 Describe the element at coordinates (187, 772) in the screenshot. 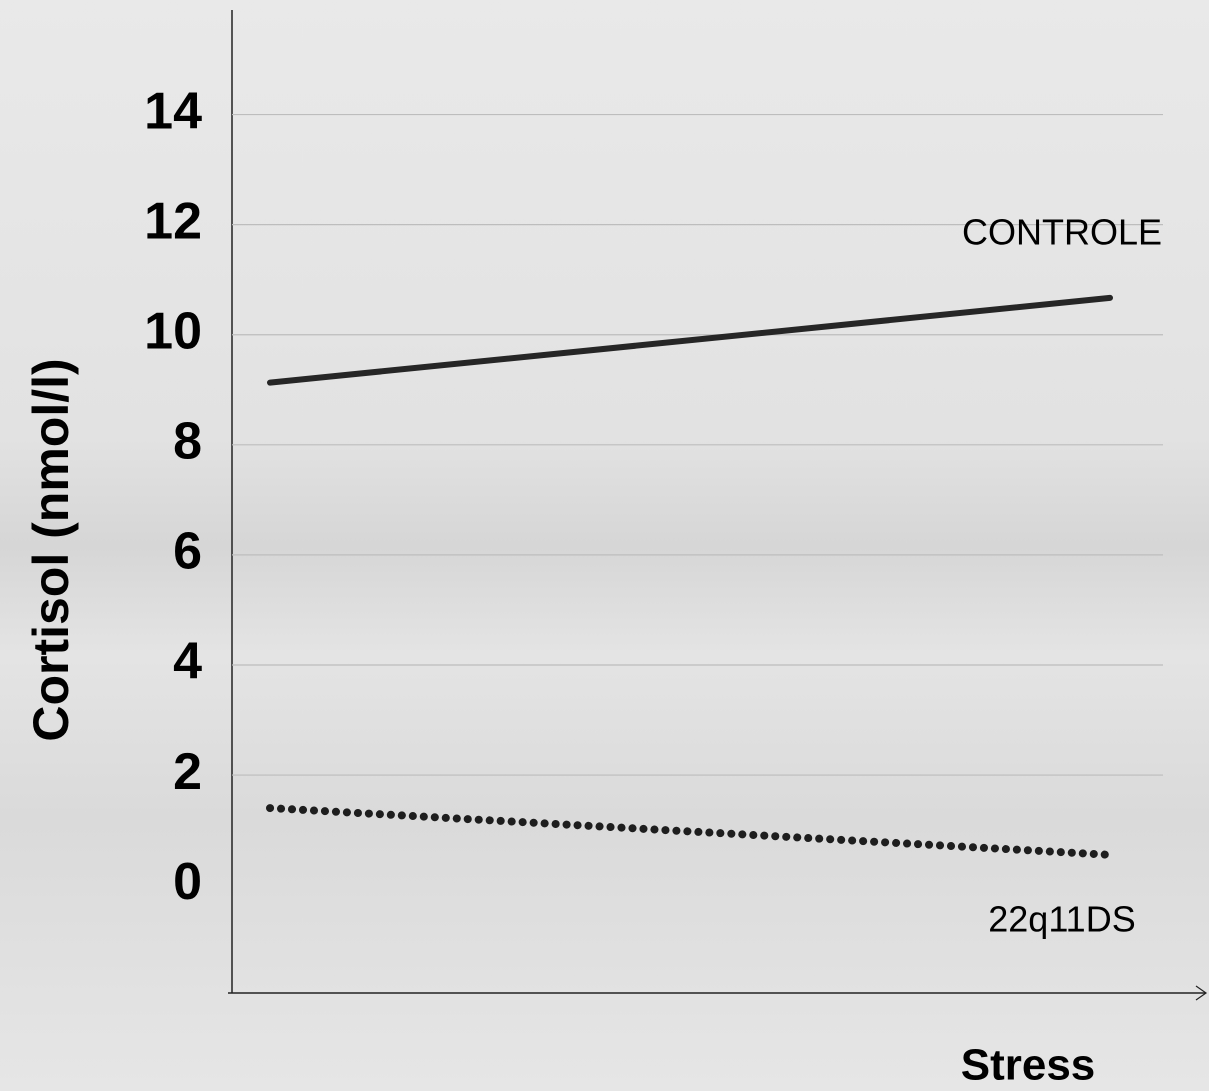

I see `y-tick-label: 2` at that location.